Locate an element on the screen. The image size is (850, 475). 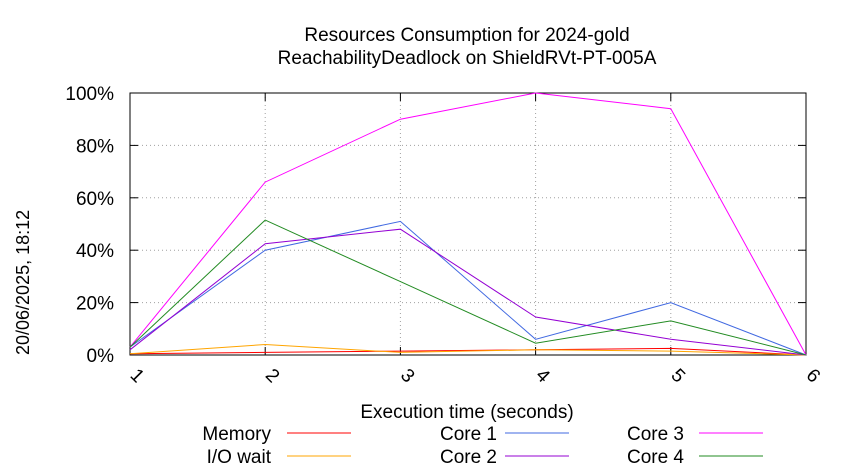
y-tick-label: 80% is located at coordinates (95, 146).